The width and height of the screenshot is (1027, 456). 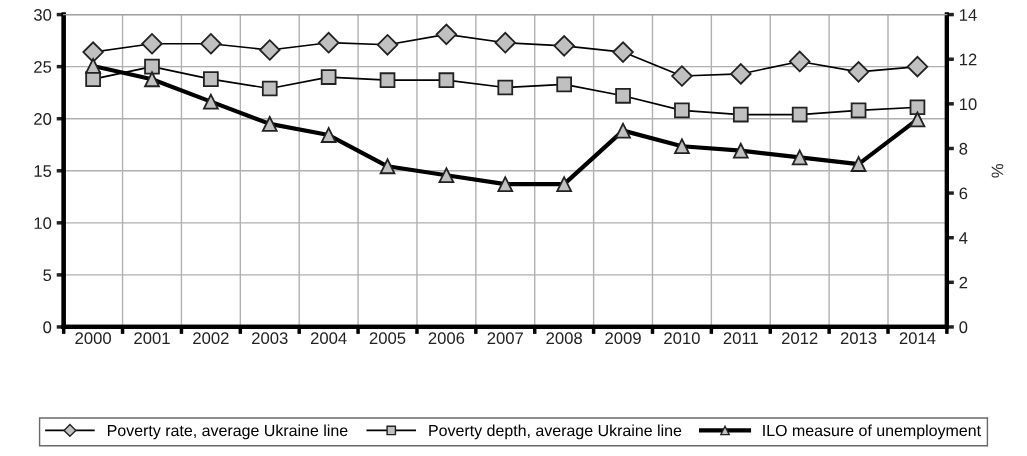 What do you see at coordinates (505, 338) in the screenshot?
I see `x-tick-label: 2007` at bounding box center [505, 338].